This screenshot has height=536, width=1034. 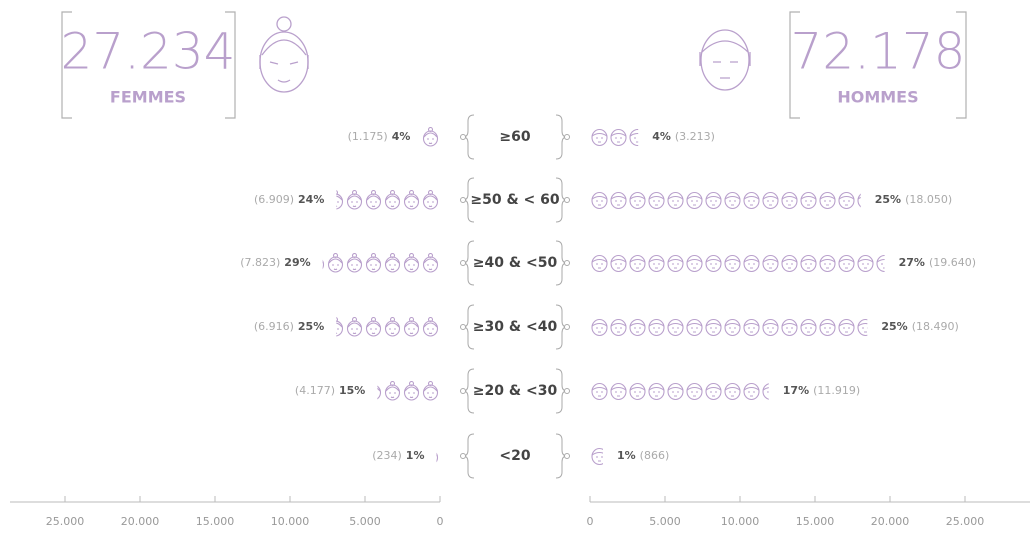 What do you see at coordinates (878, 52) in the screenshot?
I see `male-total: 72.178` at bounding box center [878, 52].